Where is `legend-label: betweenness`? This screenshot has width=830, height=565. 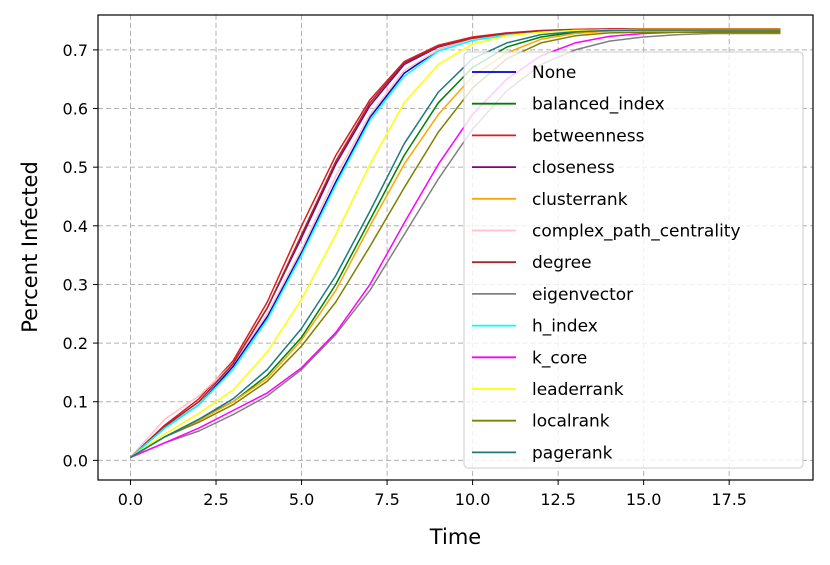 legend-label: betweenness is located at coordinates (588, 136).